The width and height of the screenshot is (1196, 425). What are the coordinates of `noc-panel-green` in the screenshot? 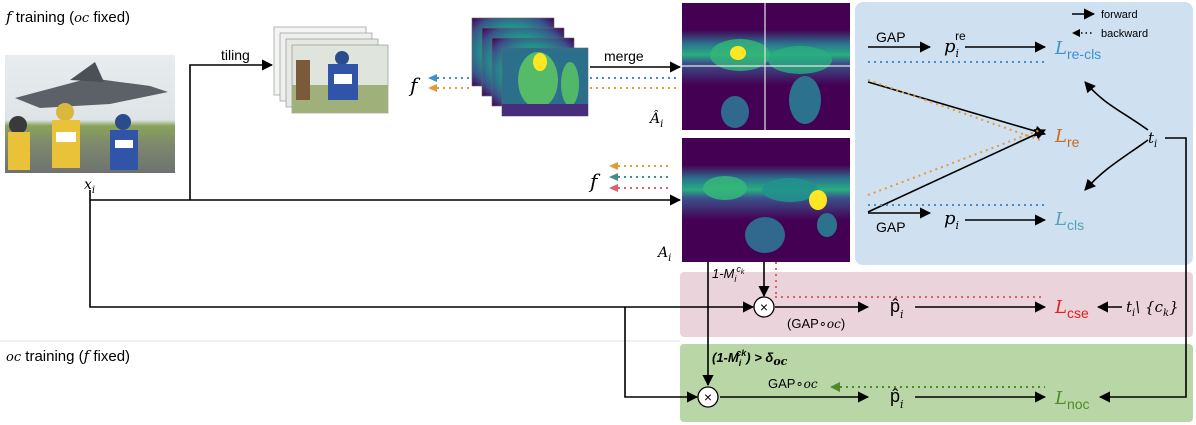 It's located at (936, 383).